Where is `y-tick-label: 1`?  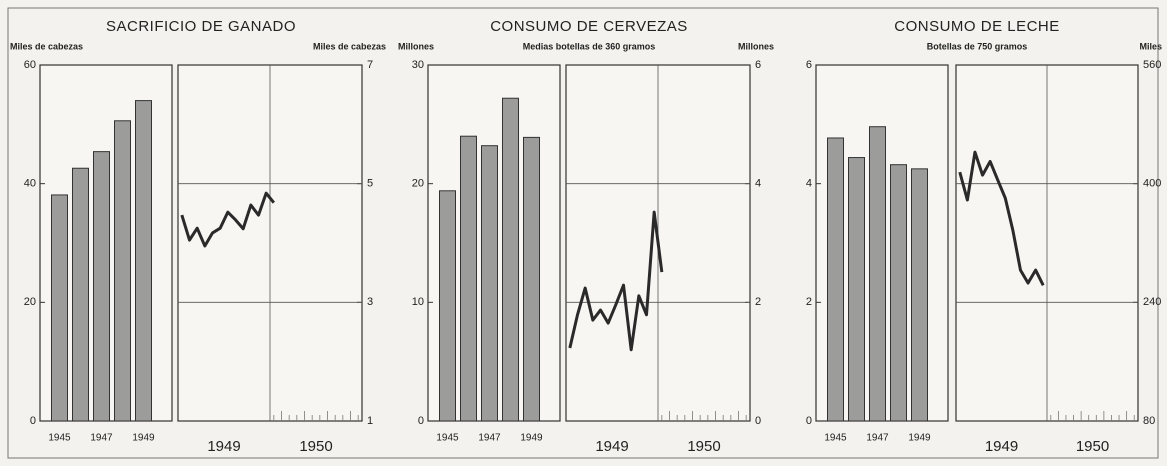
y-tick-label: 1 is located at coordinates (370, 421).